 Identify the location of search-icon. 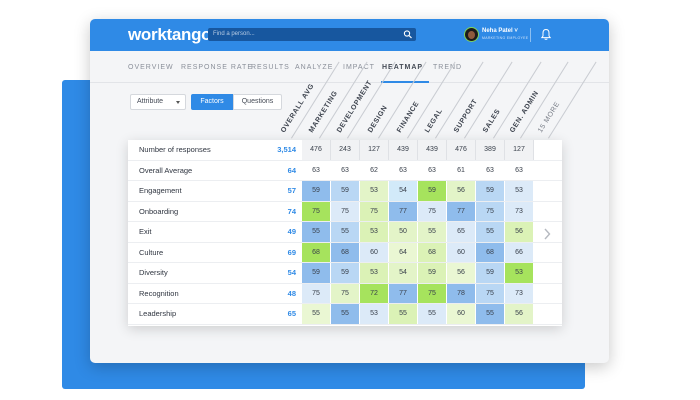
(408, 34).